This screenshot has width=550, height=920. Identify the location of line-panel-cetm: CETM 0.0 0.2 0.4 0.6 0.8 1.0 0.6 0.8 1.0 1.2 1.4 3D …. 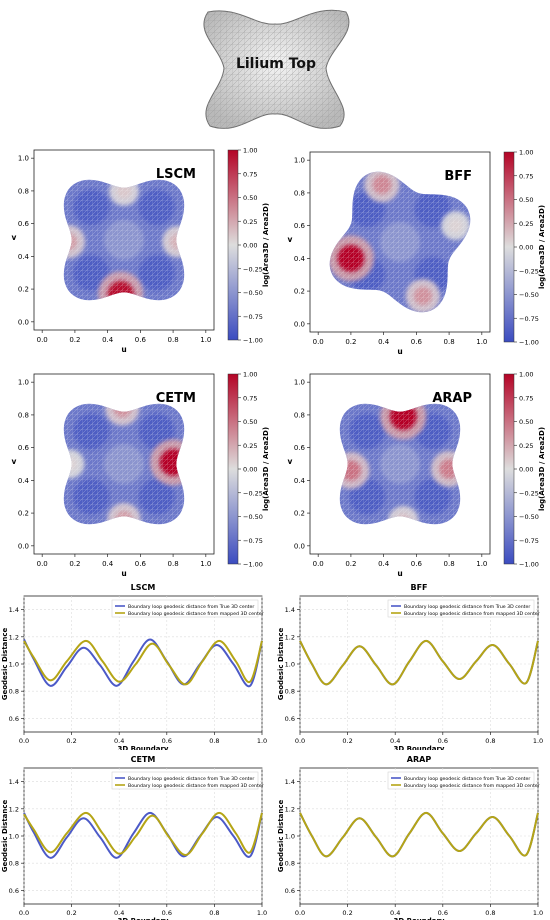
(134, 837).